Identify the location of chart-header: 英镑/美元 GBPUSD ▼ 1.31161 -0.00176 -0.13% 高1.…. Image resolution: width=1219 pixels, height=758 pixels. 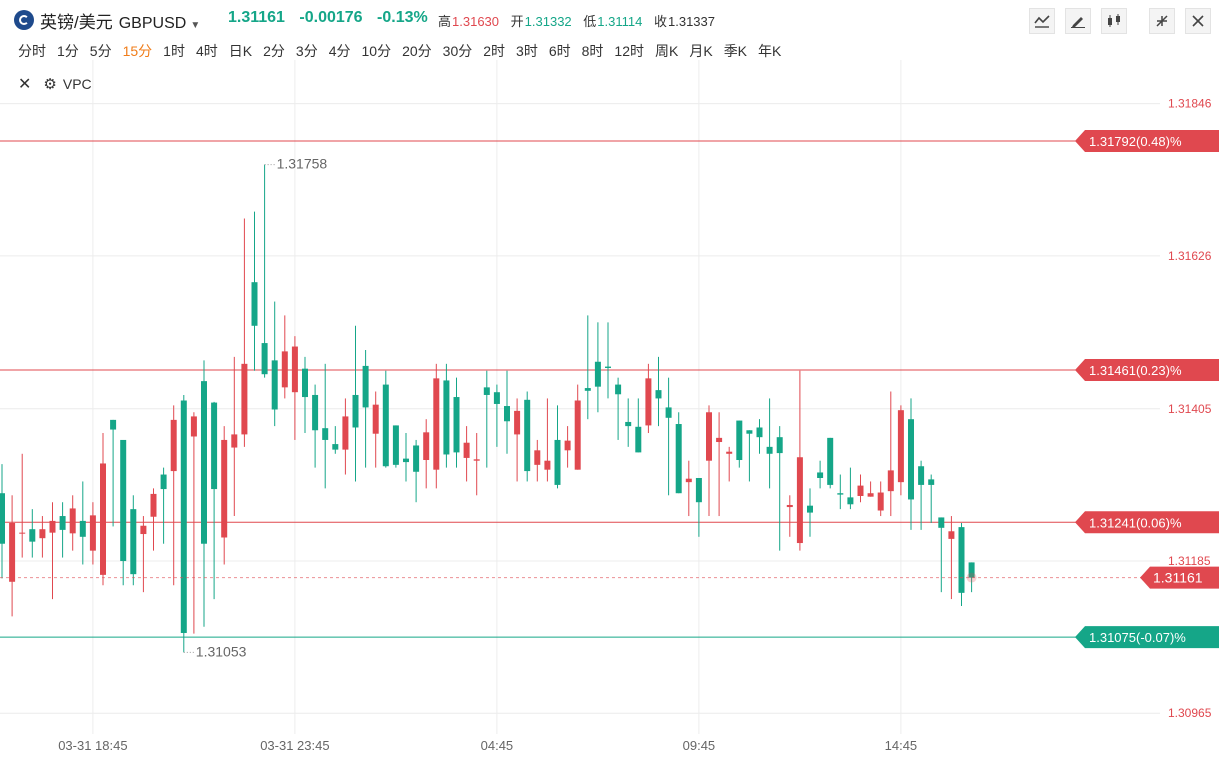
(609, 20).